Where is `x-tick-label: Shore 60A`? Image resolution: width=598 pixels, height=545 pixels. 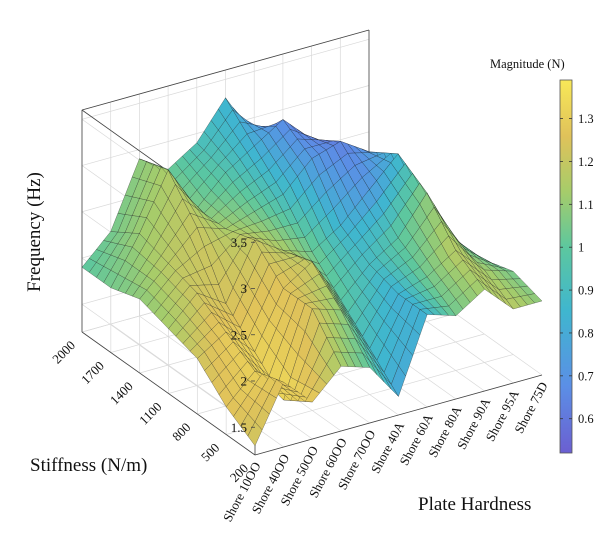
x-tick-label: Shore 60A is located at coordinates (416, 439).